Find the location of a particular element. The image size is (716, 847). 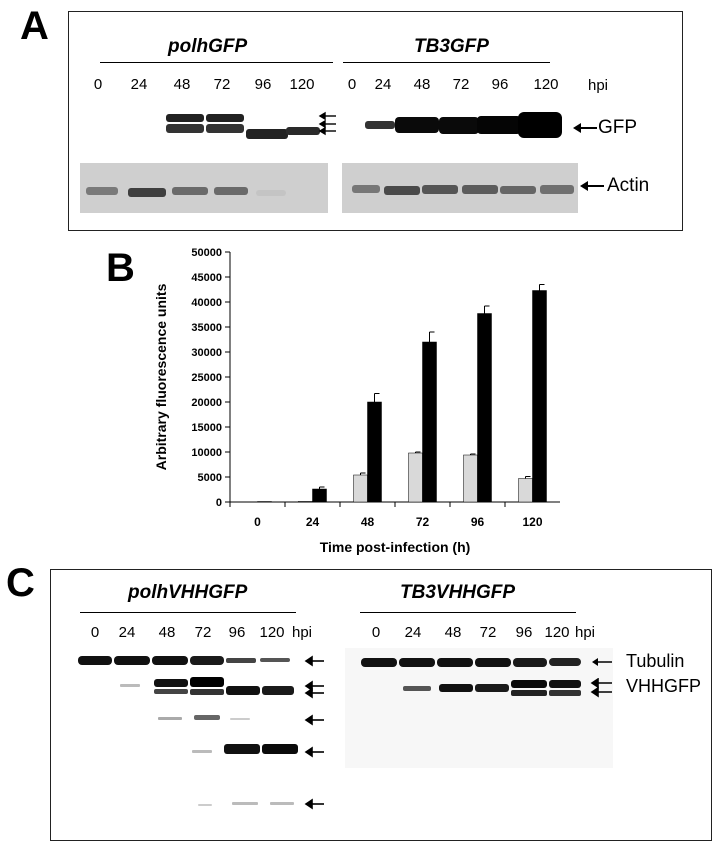

panel-a-right-construct: TB3GFP is located at coordinates (451, 46).